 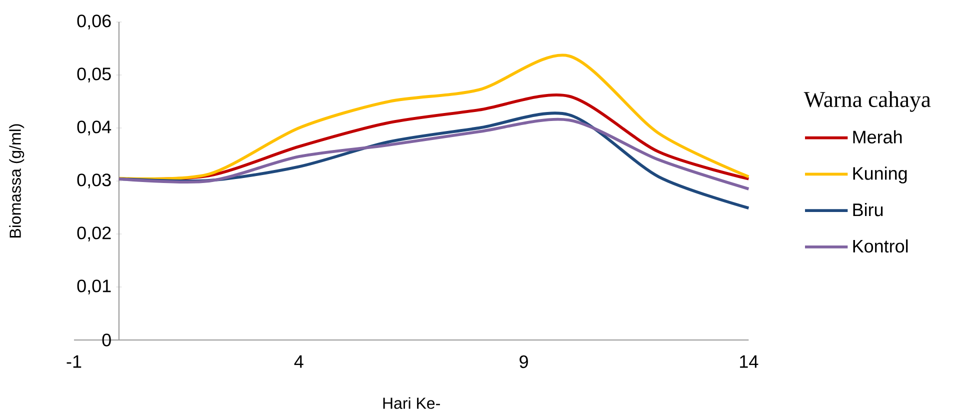 I want to click on line-series, so click(x=434, y=154).